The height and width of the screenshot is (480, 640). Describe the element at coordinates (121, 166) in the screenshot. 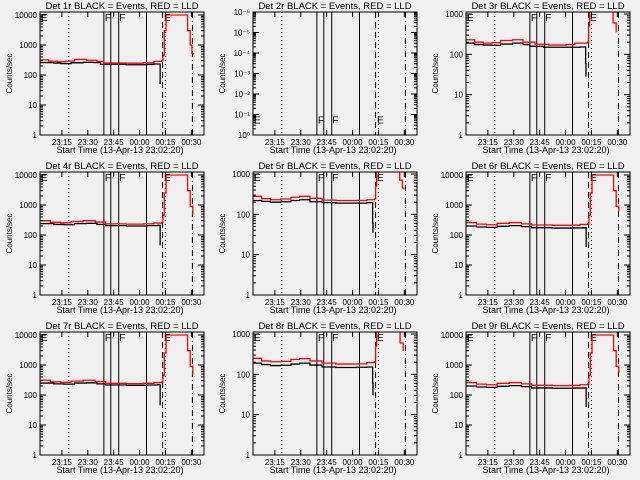

I see `panel-title: Det 4r BLACK = Events, RED = LLD` at that location.